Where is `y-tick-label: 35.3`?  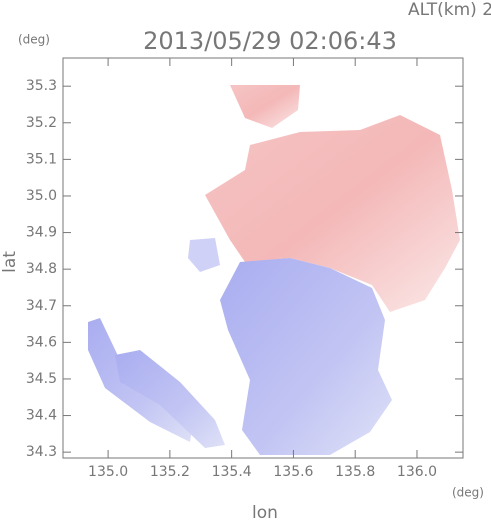
y-tick-label: 35.3 is located at coordinates (41, 86).